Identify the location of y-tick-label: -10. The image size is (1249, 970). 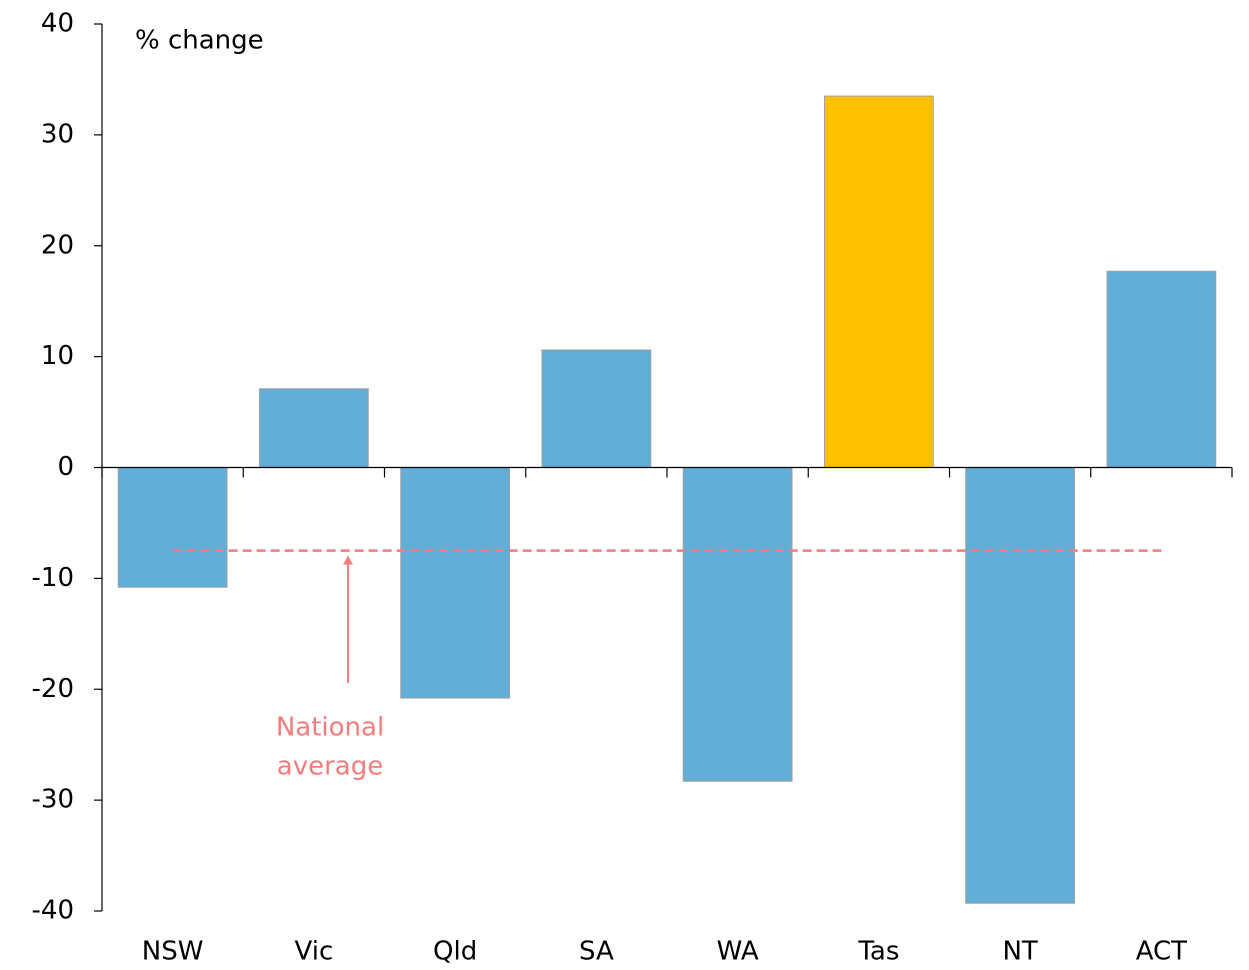
(53, 578).